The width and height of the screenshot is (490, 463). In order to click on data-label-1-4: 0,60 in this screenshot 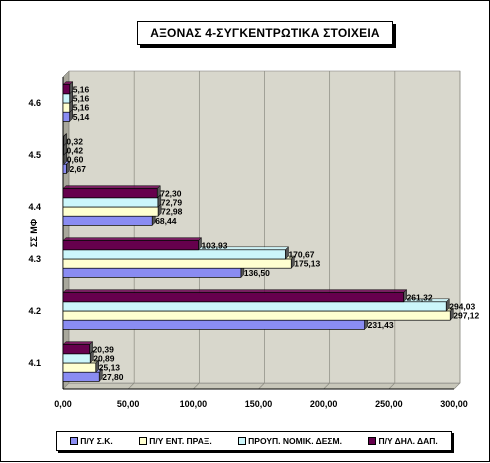, I will do `click(75, 160)`.